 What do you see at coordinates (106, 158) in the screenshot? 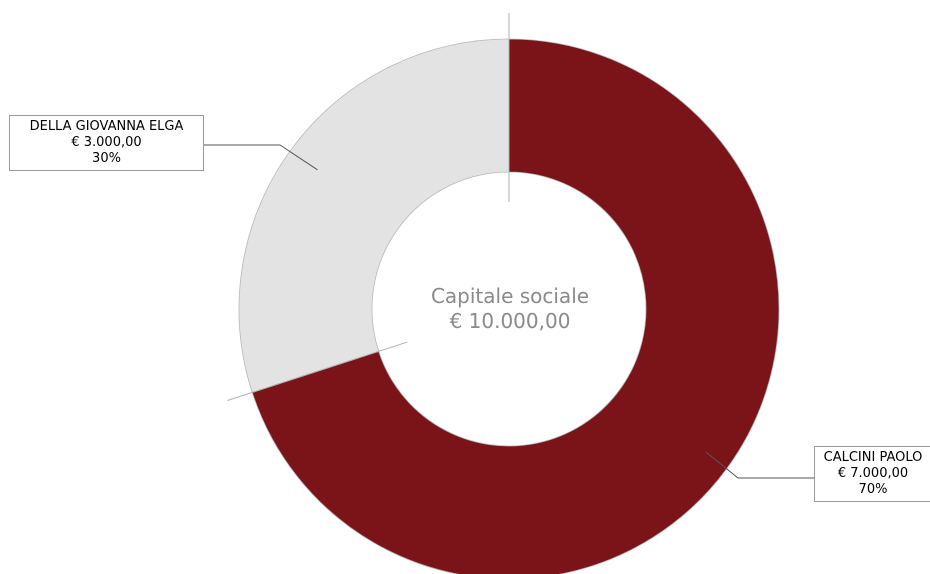
I see `slice-label-percent: 30%` at bounding box center [106, 158].